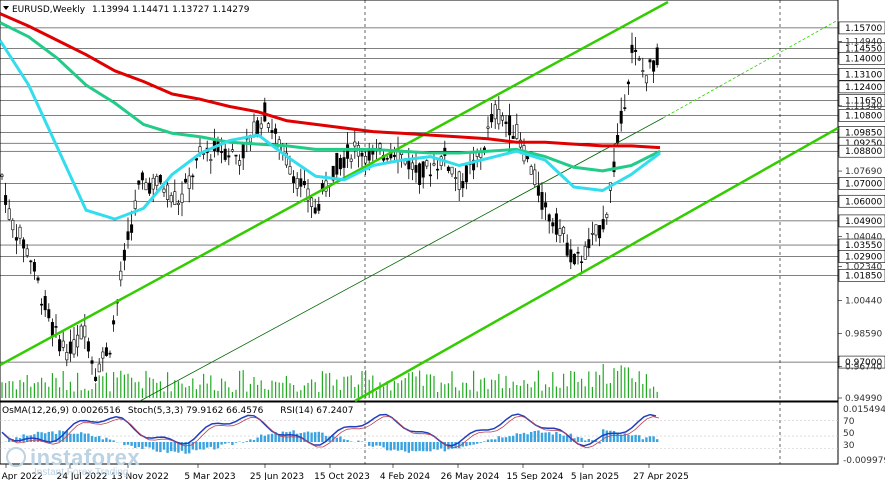 The width and height of the screenshot is (885, 480). Describe the element at coordinates (863, 144) in the screenshot. I see `level-label: 1.09250` at that location.